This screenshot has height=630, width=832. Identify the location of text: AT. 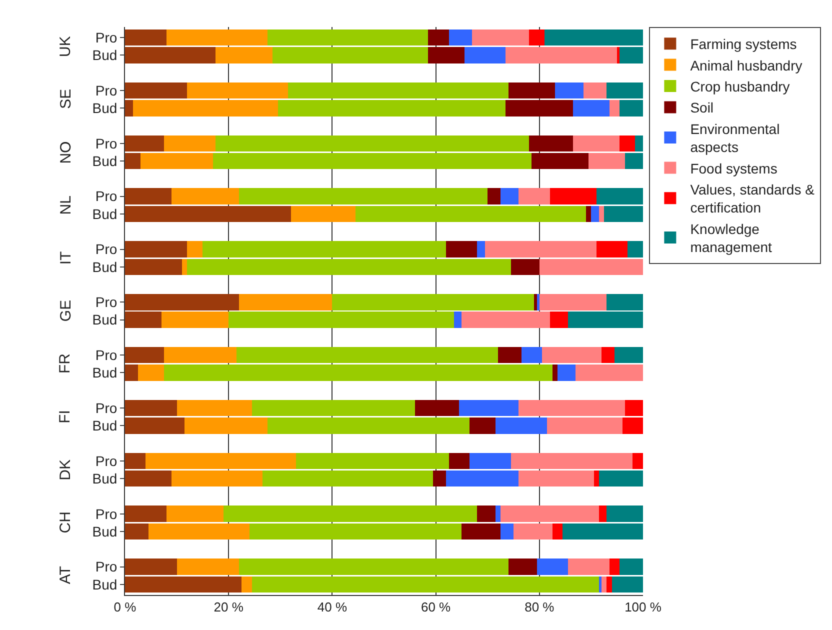
(65, 575).